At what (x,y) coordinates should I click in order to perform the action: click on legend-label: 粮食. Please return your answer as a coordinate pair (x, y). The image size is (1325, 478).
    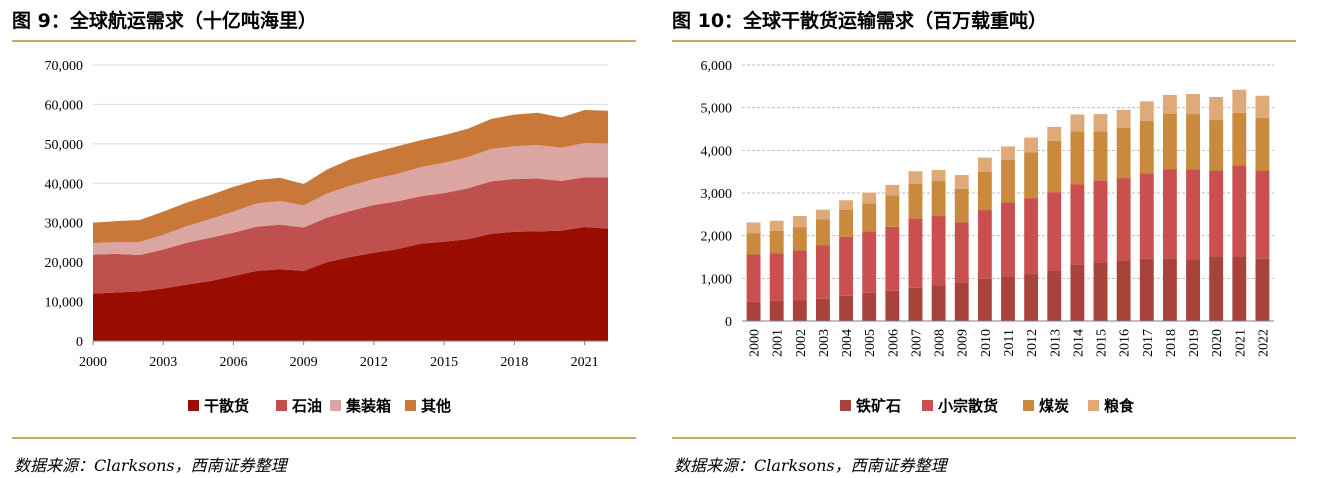
    Looking at the image, I should click on (1119, 406).